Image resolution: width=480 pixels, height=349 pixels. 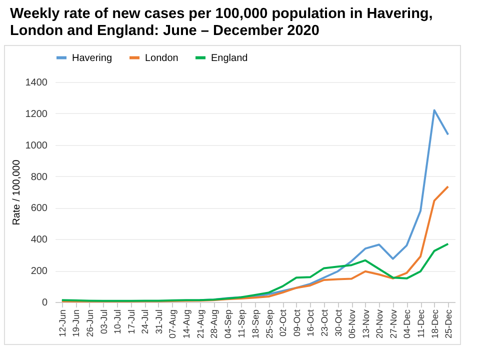 What do you see at coordinates (255, 272) in the screenshot?
I see `line-series` at bounding box center [255, 272].